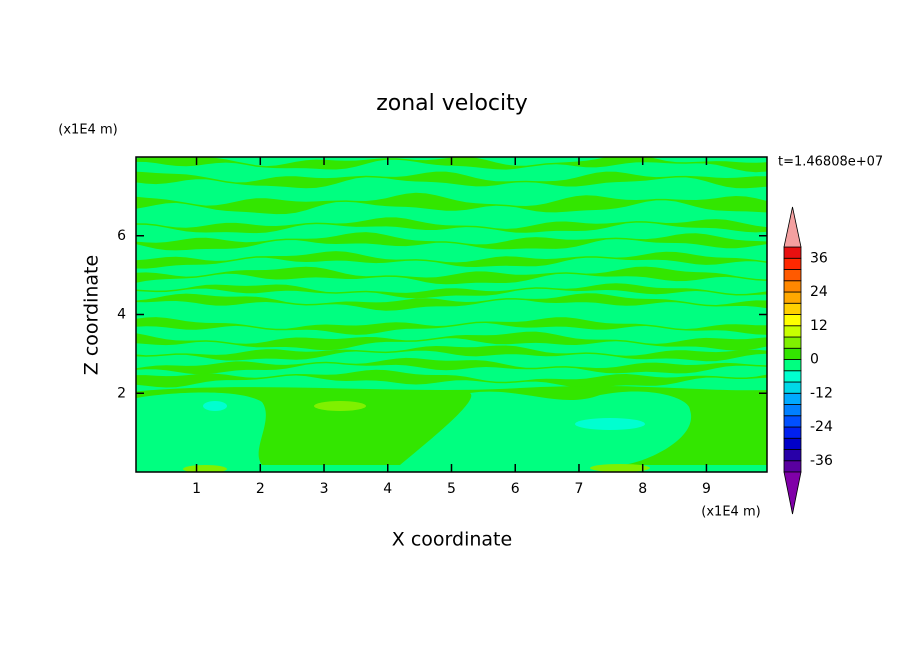 Image resolution: width=904 pixels, height=654 pixels. I want to click on time-annotation: t=1.46808e+07, so click(830, 162).